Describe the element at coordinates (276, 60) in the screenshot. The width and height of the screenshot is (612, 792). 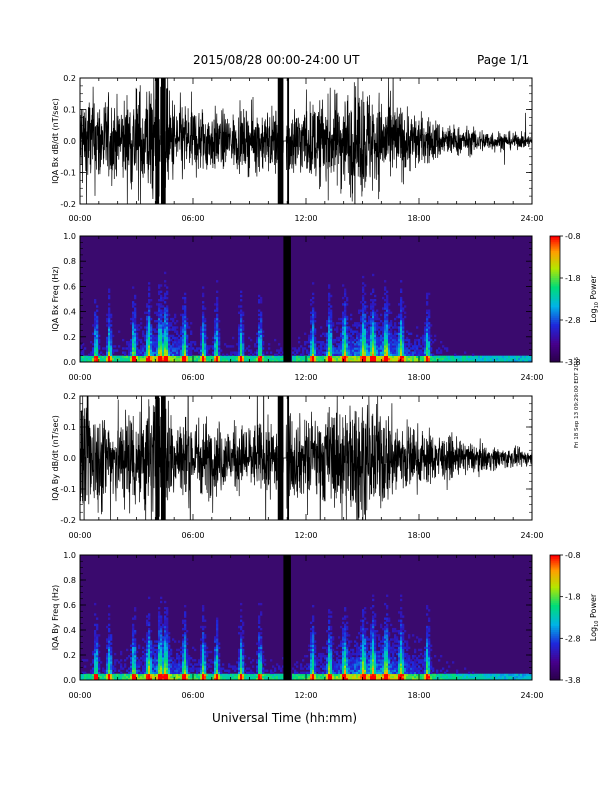
I see `page-title: 2015/08/28 00:00-24:00 UT` at that location.